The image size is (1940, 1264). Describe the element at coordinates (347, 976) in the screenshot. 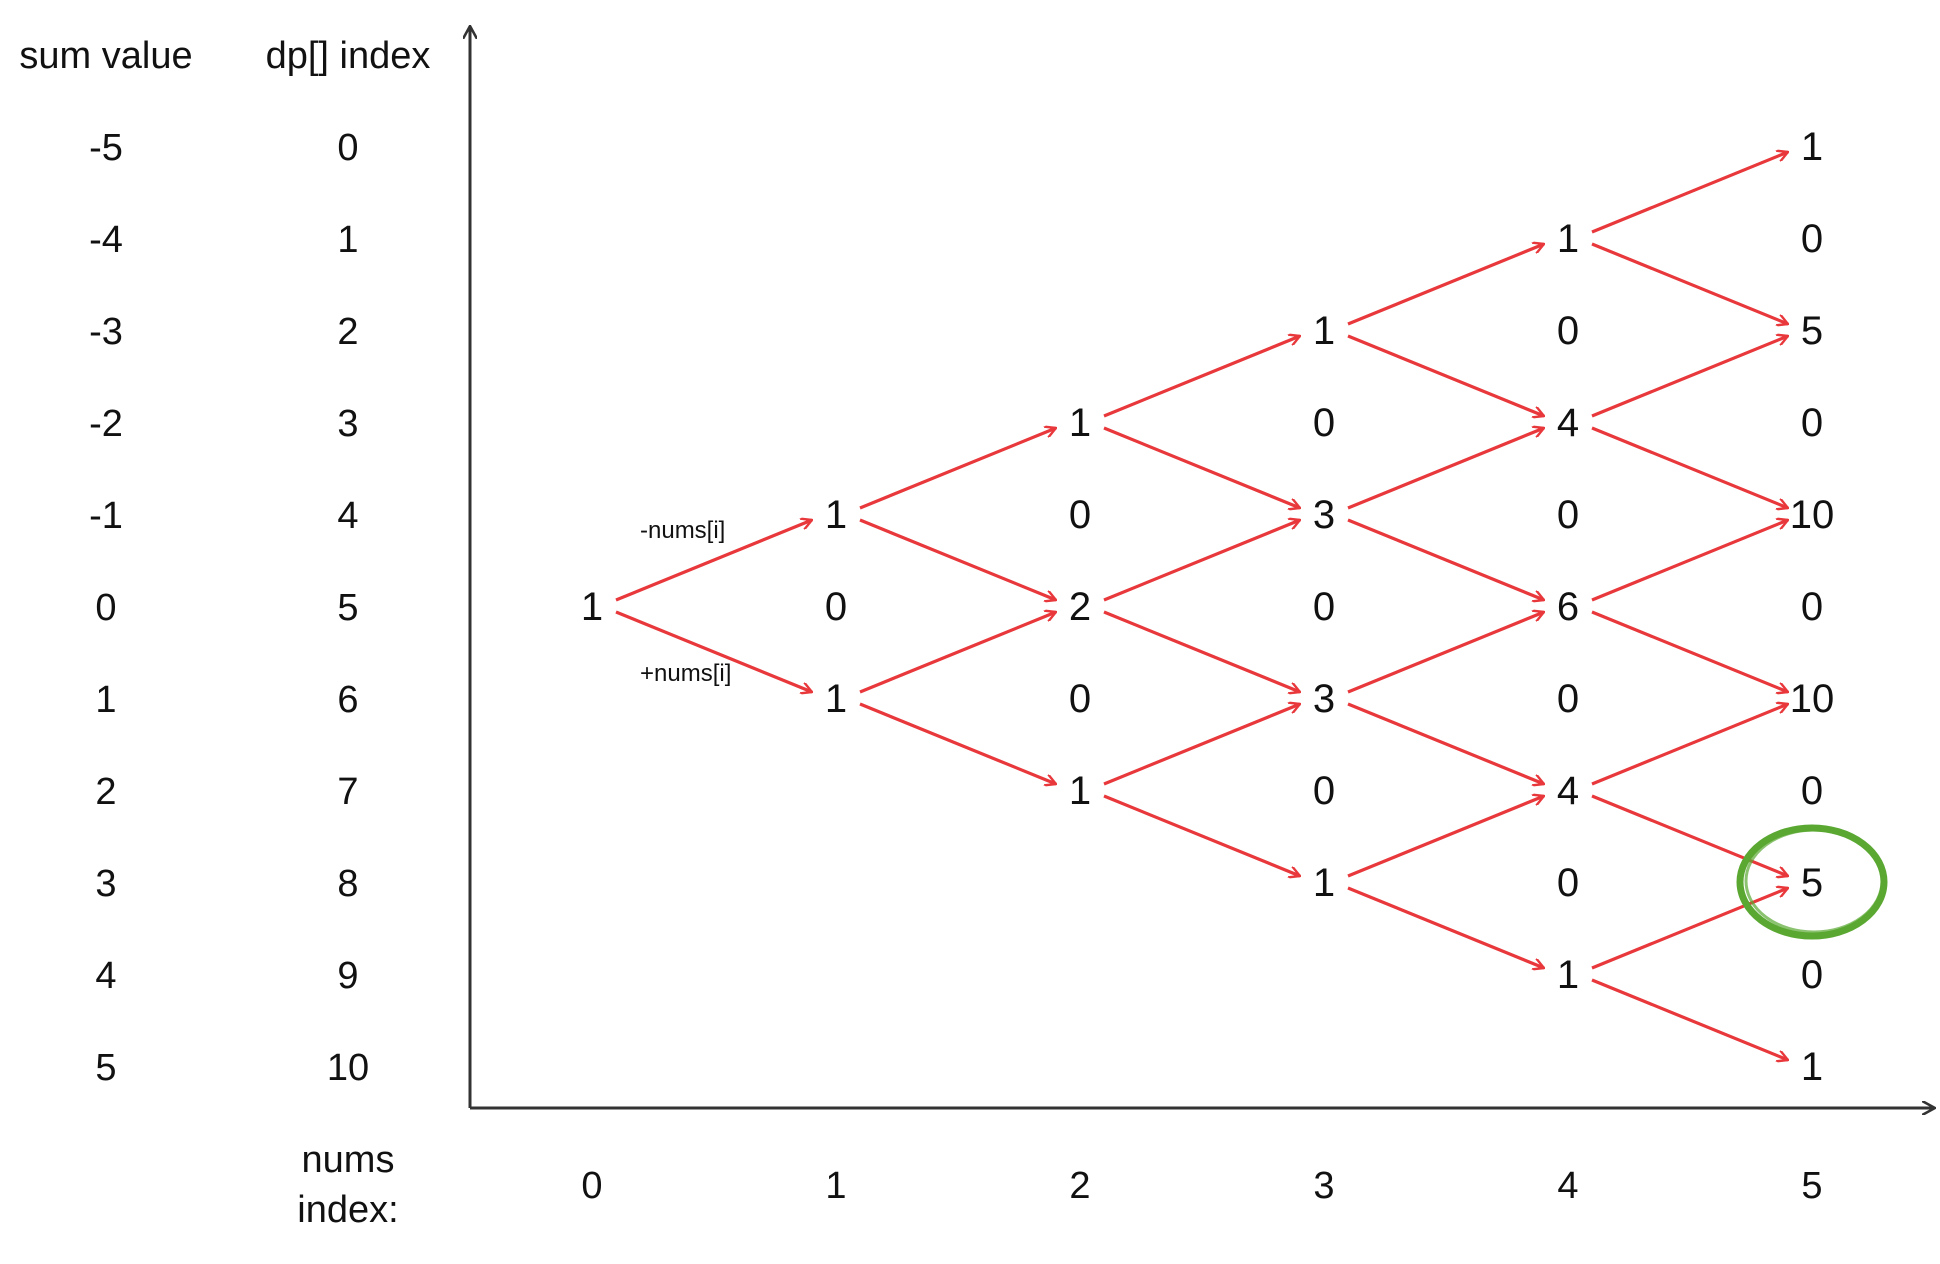

I see `dp-index-label: 9` at that location.